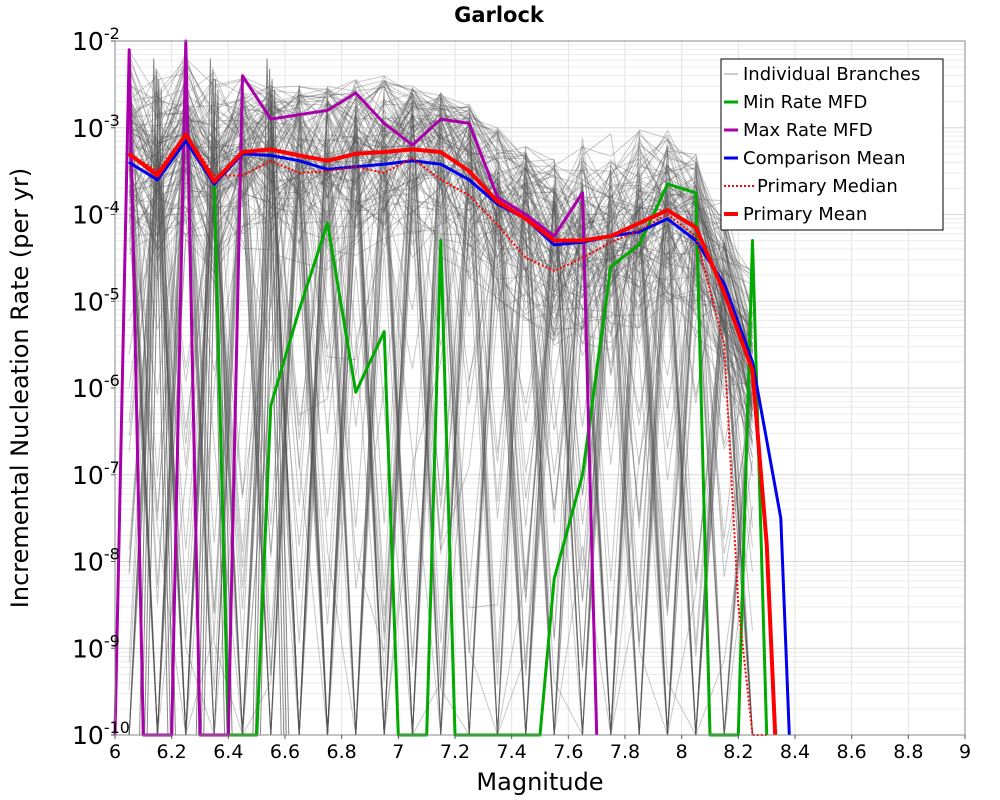 This screenshot has width=1000, height=800. I want to click on y-axis-label: Incremental Nucleation Rate (per yr), so click(20, 388).